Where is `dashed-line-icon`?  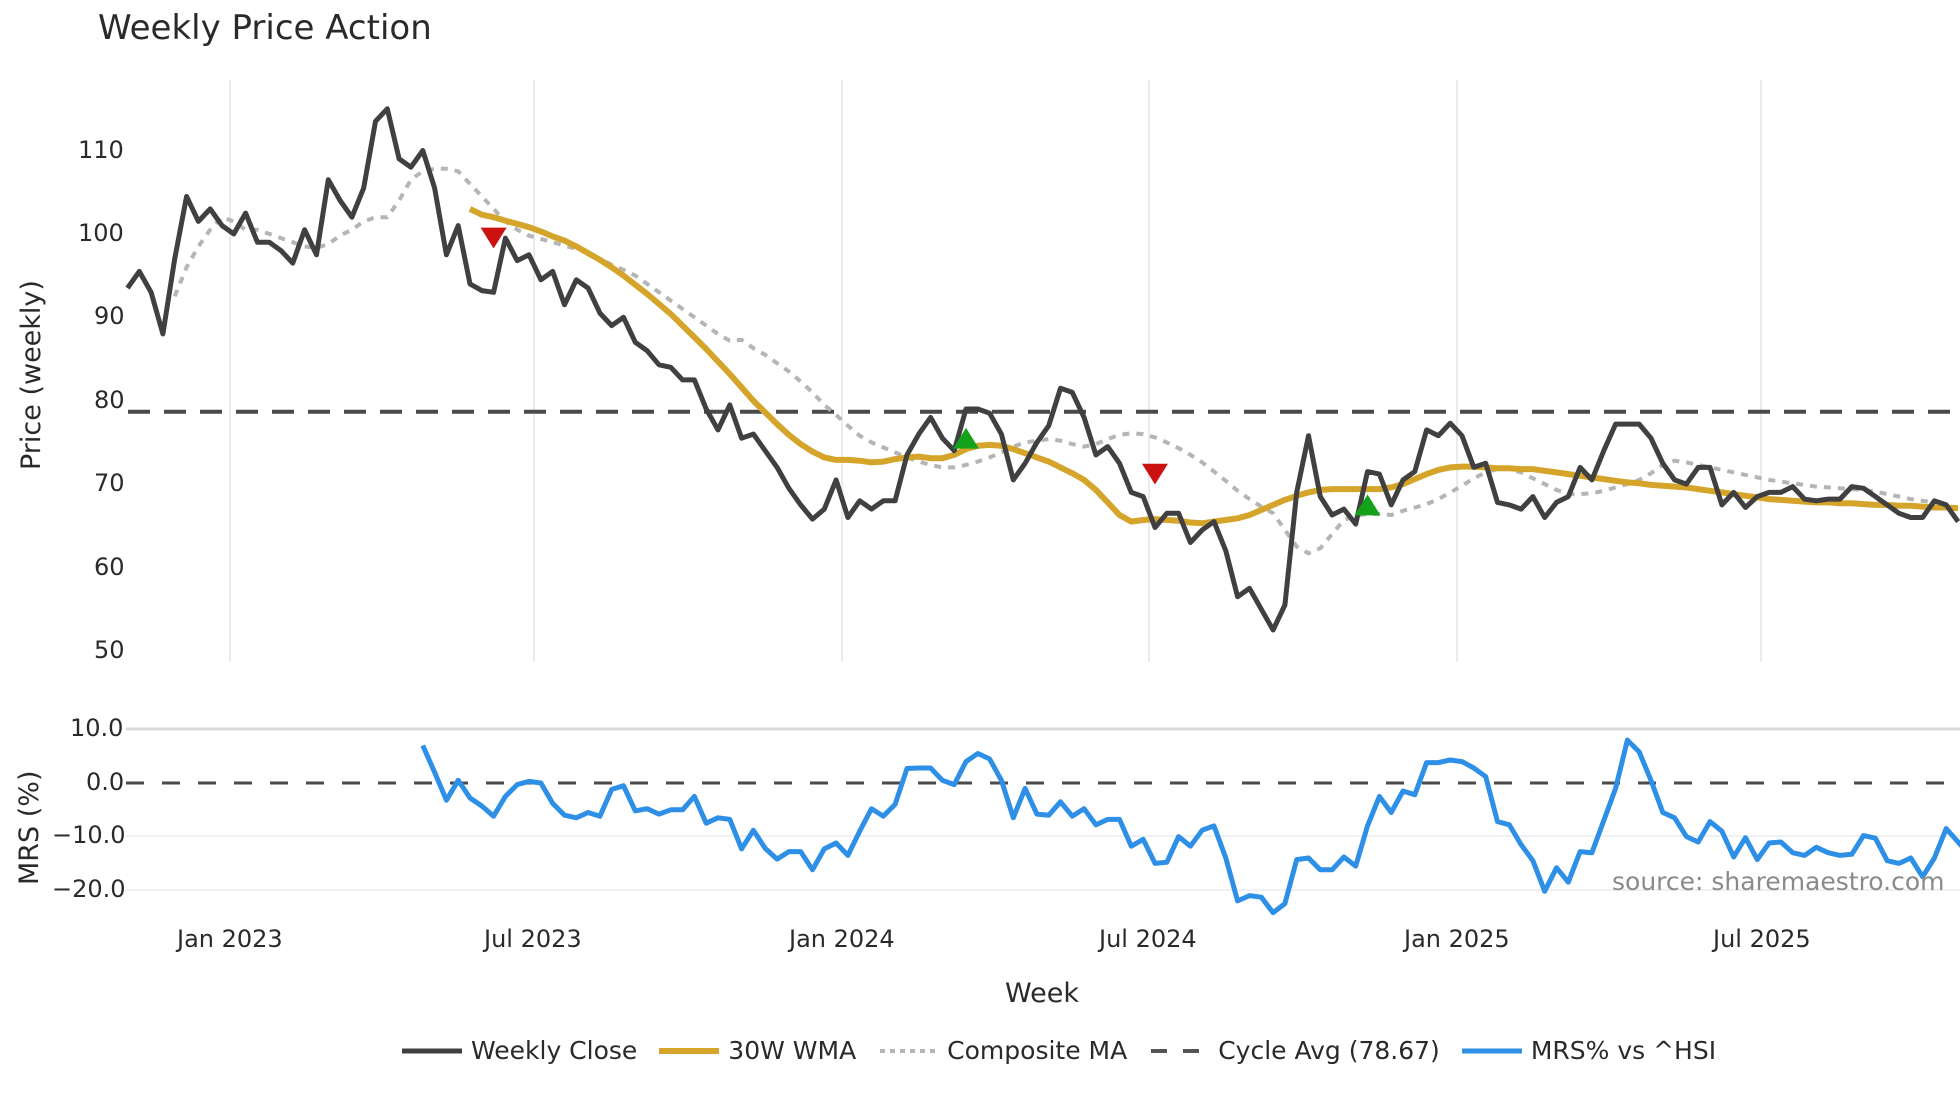 dashed-line-icon is located at coordinates (1180, 1050).